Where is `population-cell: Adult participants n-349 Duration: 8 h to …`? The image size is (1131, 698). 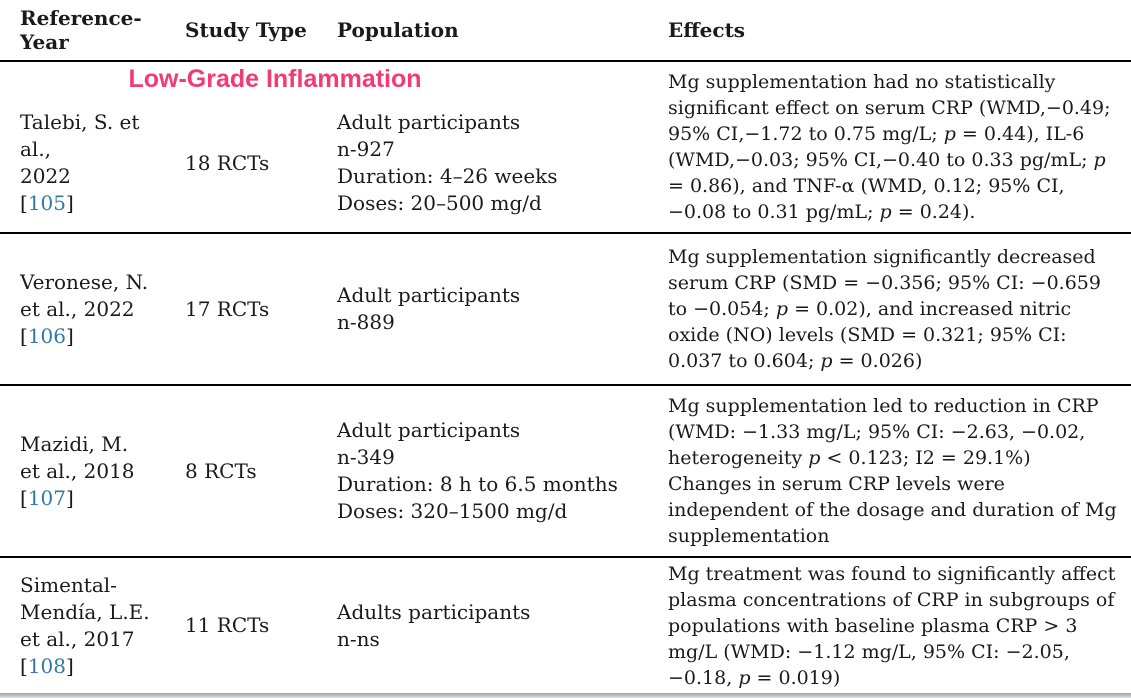 population-cell: Adult participants n-349 Duration: 8 h to … is located at coordinates (477, 470).